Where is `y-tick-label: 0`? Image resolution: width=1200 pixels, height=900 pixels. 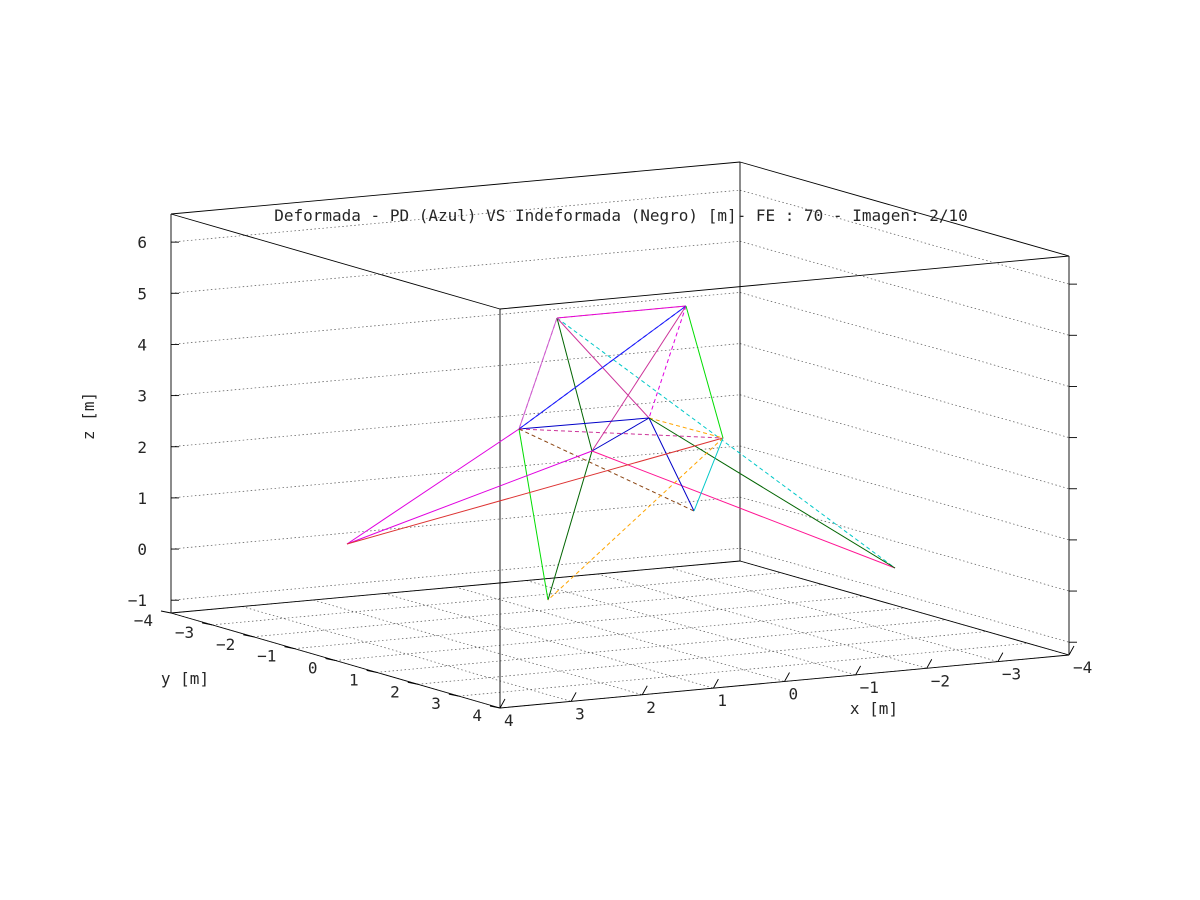 y-tick-label: 0 is located at coordinates (313, 668).